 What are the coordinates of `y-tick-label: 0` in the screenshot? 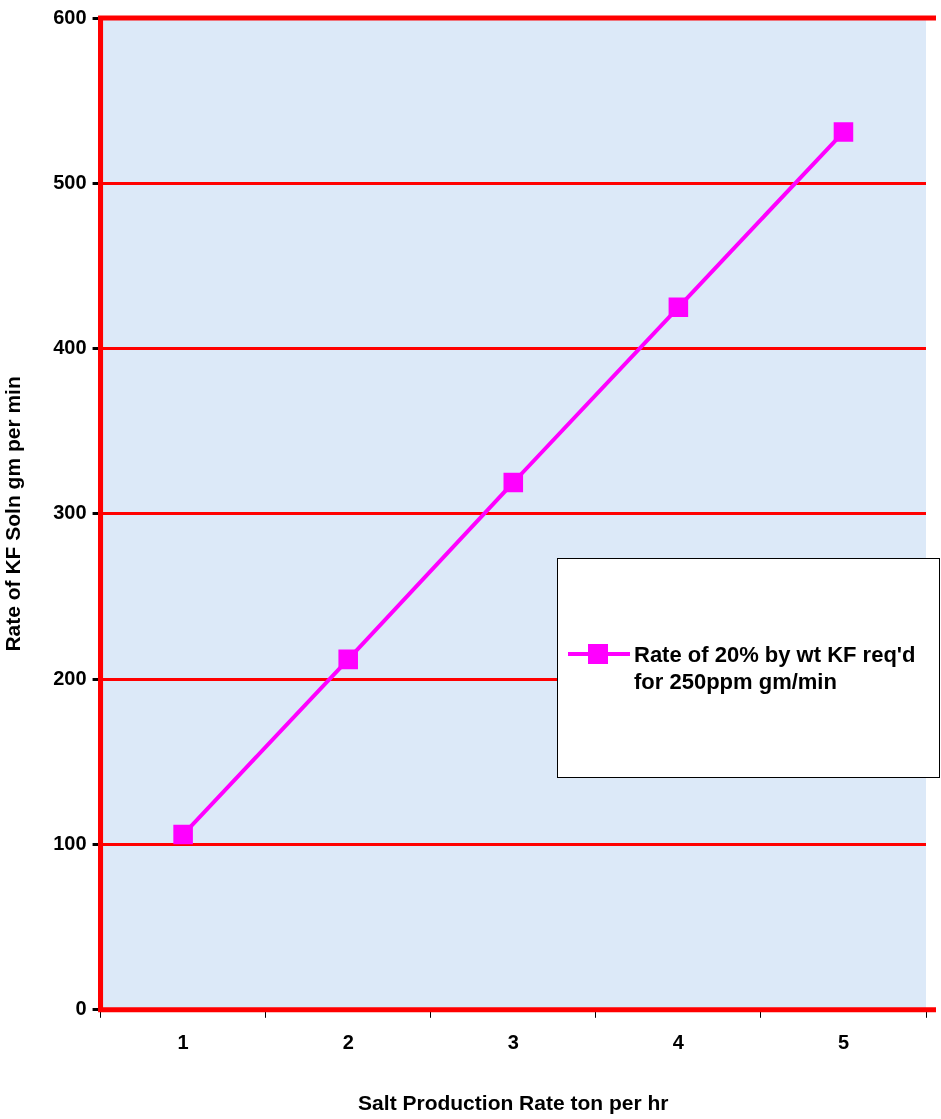 It's located at (81, 1008).